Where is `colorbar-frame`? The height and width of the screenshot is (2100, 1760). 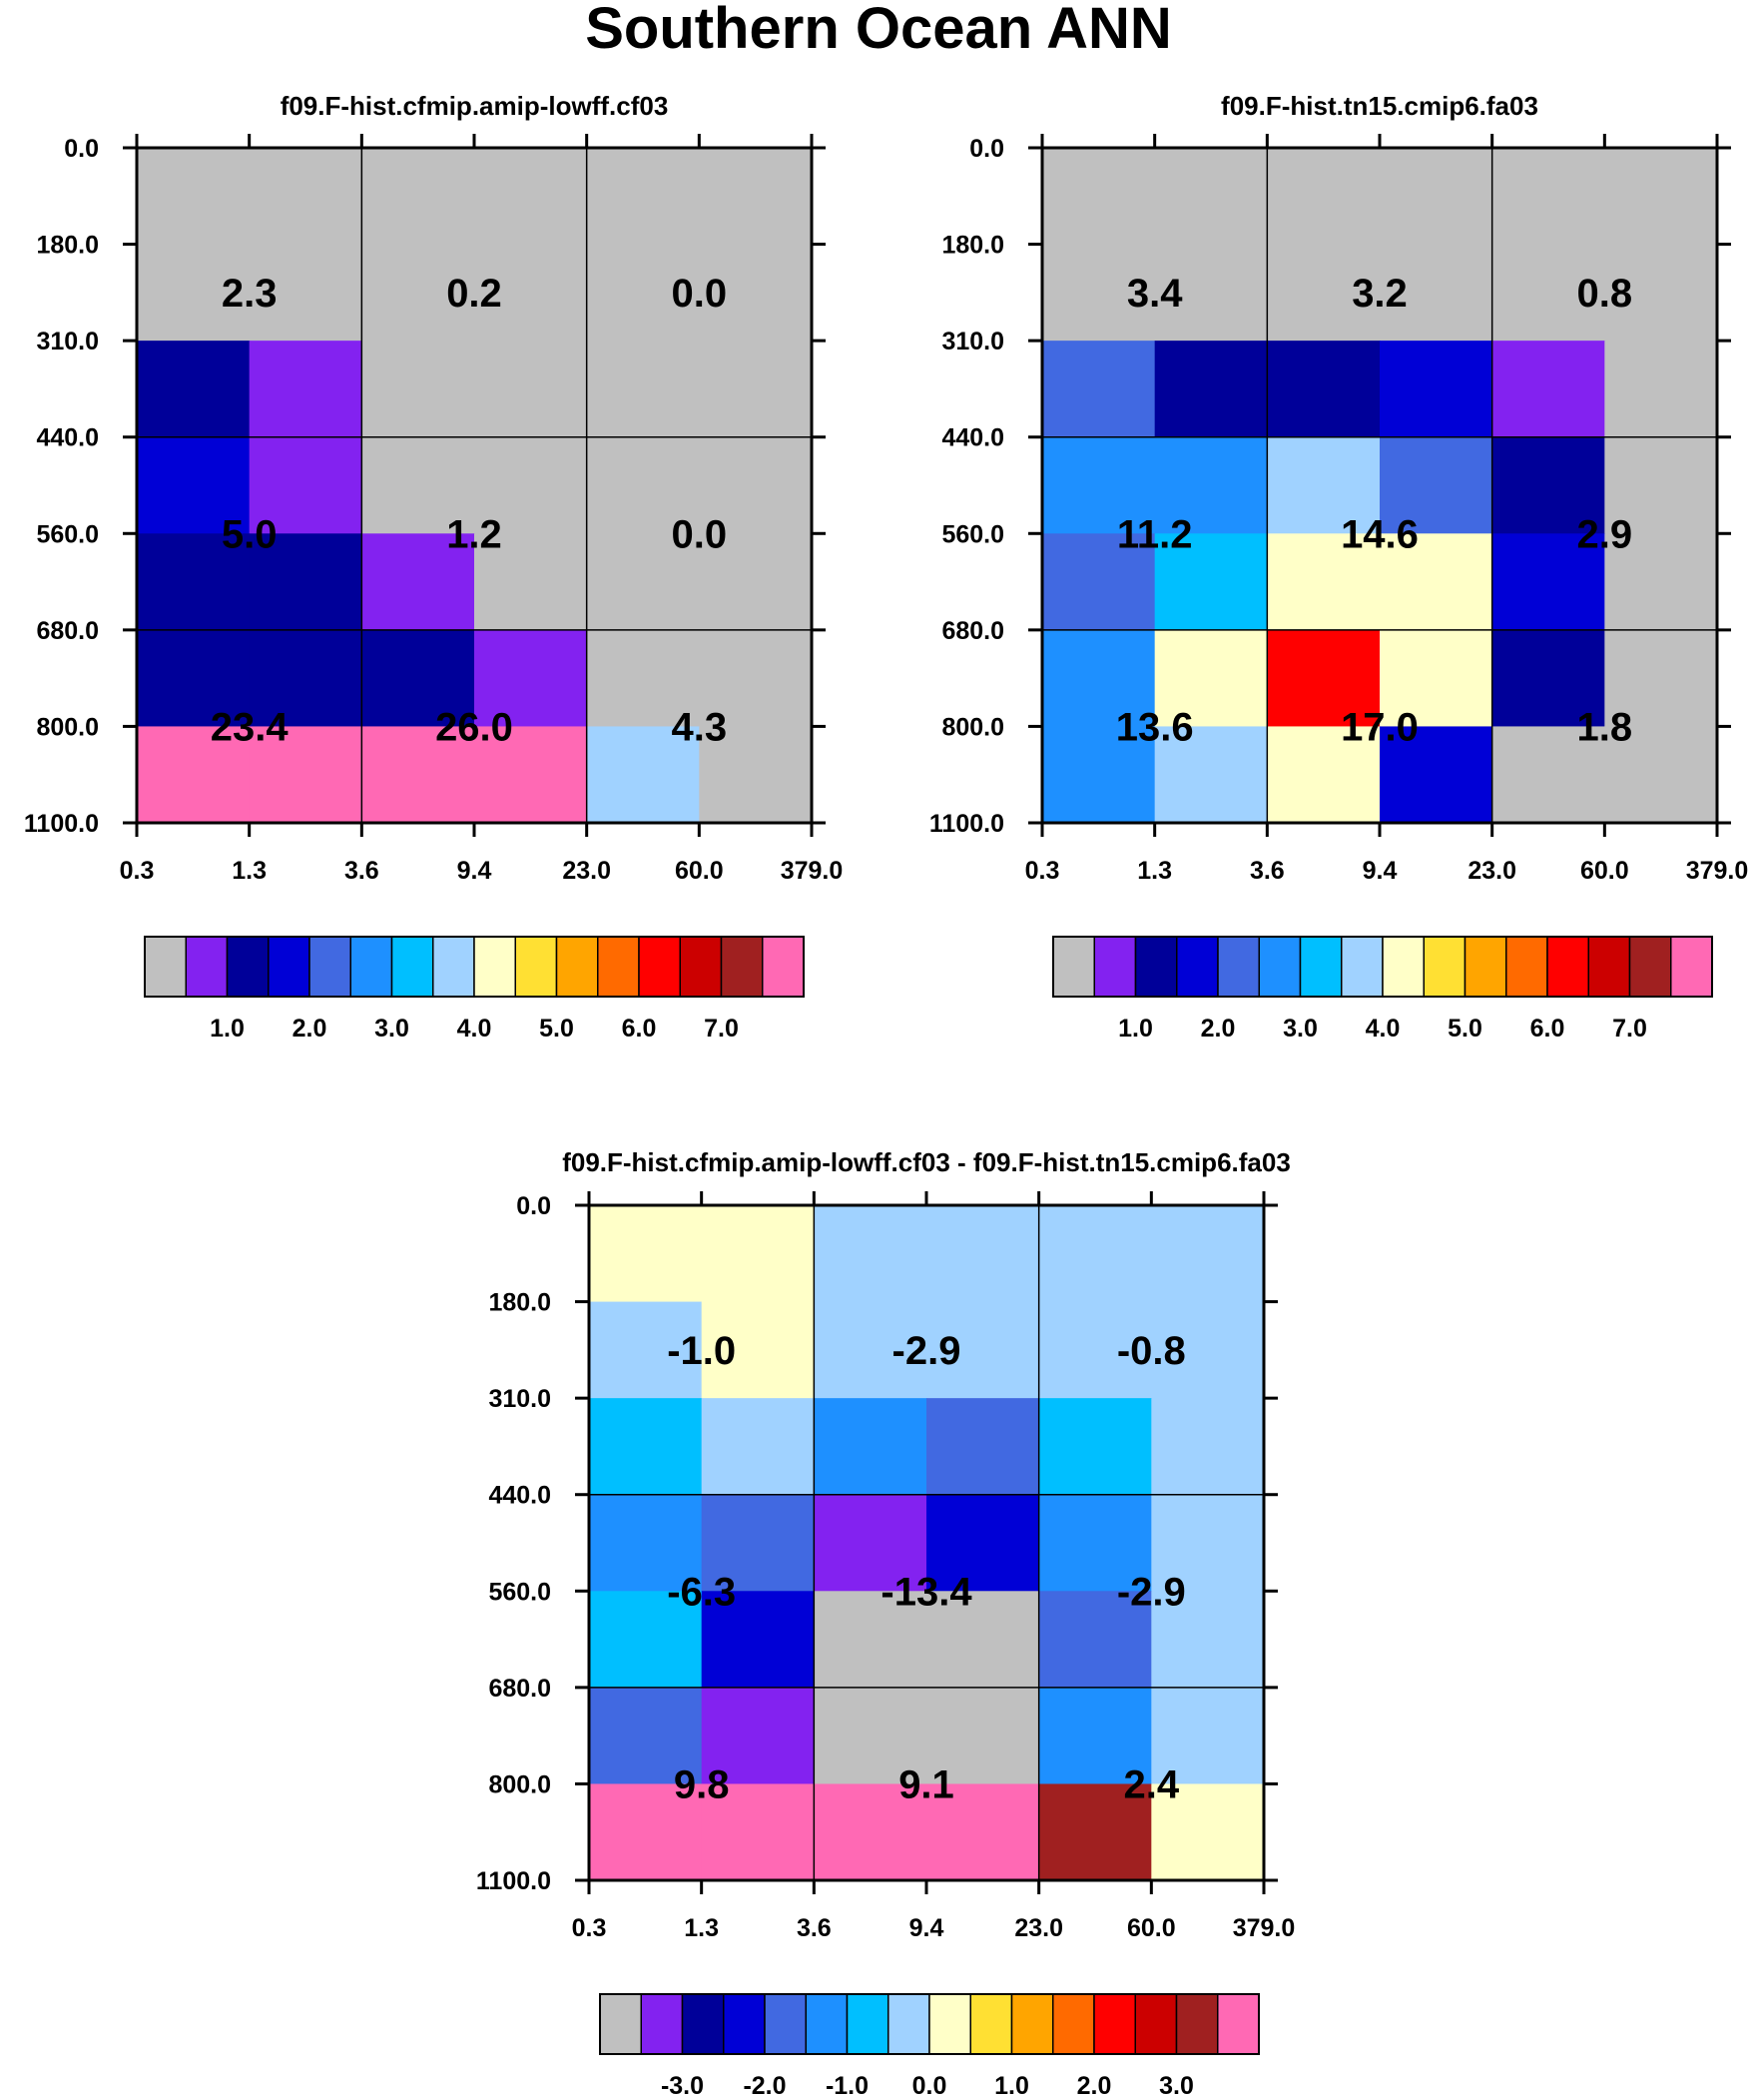 colorbar-frame is located at coordinates (929, 2024).